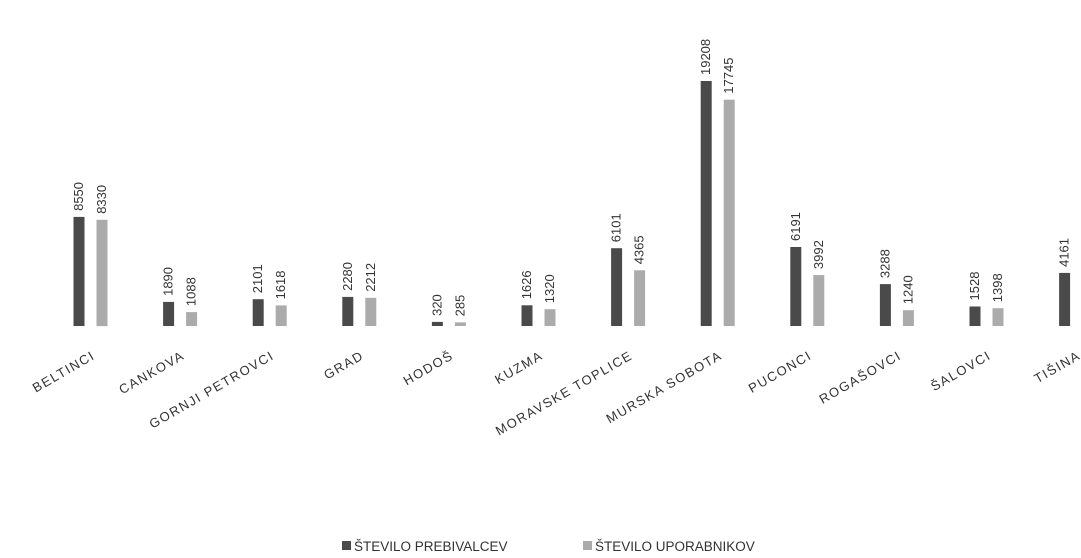 This screenshot has width=1081, height=558. I want to click on value-label: 1618, so click(280, 284).